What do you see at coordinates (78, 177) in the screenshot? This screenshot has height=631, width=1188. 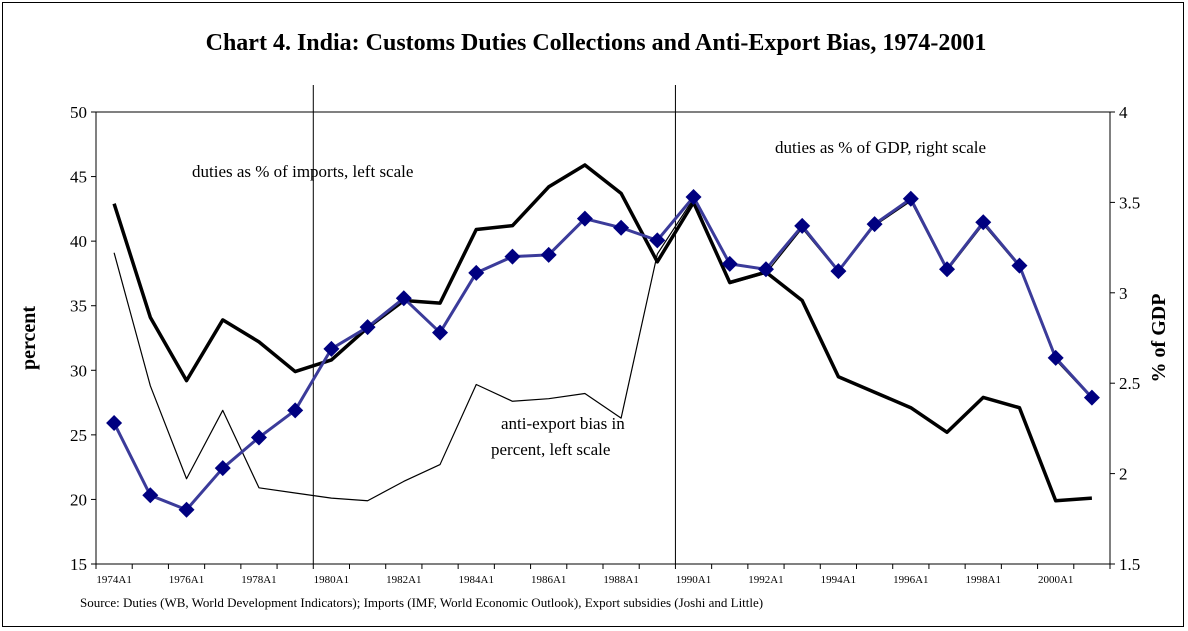 I see `left-y-tick-label: 45` at bounding box center [78, 177].